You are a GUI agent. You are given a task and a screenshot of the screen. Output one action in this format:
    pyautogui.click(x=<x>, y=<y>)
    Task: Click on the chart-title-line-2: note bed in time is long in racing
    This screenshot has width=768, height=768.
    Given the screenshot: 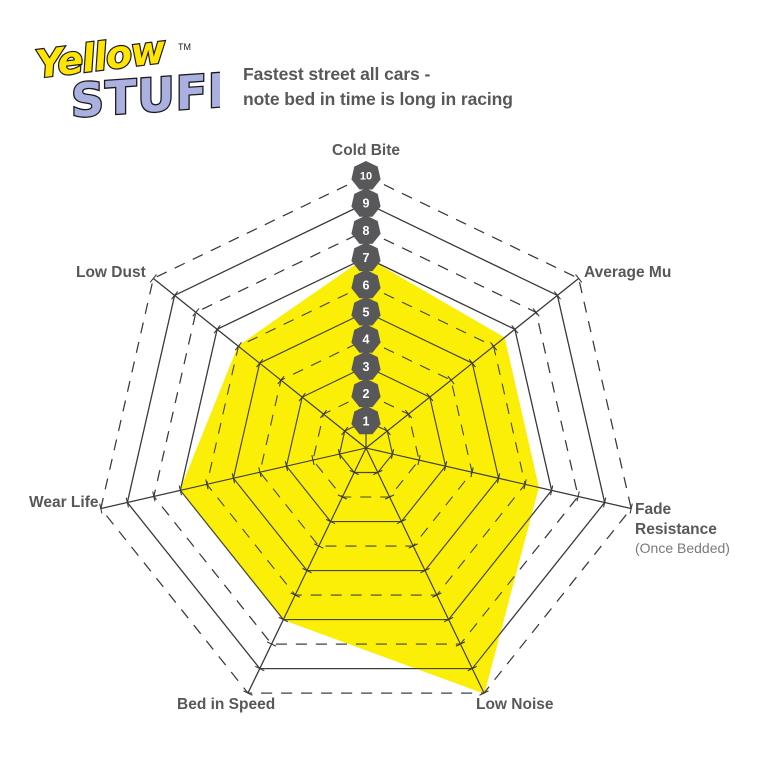 What is the action you would take?
    pyautogui.click(x=378, y=99)
    